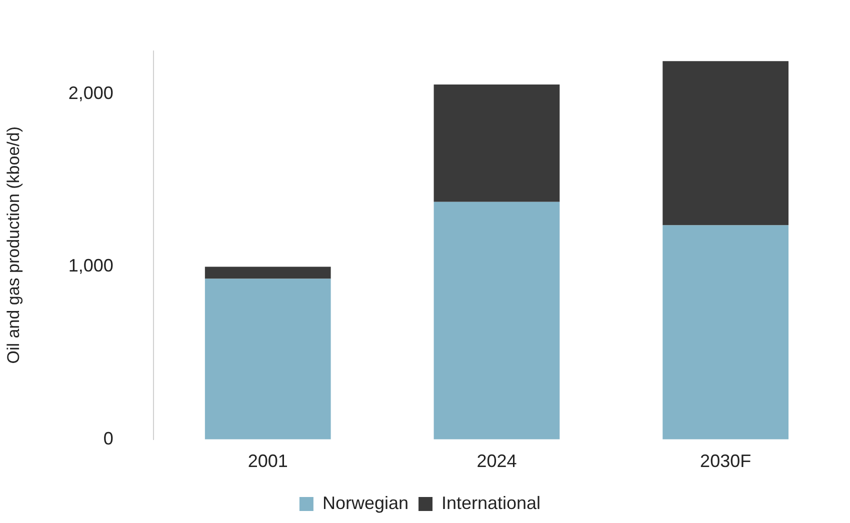 The width and height of the screenshot is (850, 523). What do you see at coordinates (496, 461) in the screenshot?
I see `x-tick-label: 2024` at bounding box center [496, 461].